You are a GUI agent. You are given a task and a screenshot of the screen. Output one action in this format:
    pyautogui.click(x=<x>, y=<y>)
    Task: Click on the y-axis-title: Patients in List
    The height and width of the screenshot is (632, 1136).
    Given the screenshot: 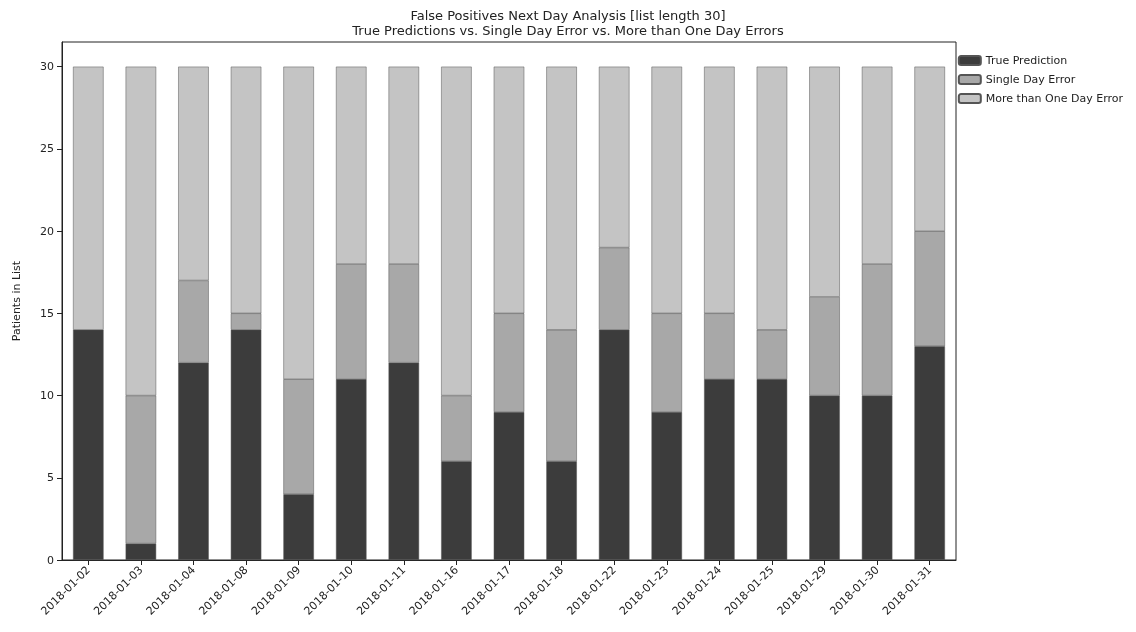 What is the action you would take?
    pyautogui.click(x=16, y=301)
    